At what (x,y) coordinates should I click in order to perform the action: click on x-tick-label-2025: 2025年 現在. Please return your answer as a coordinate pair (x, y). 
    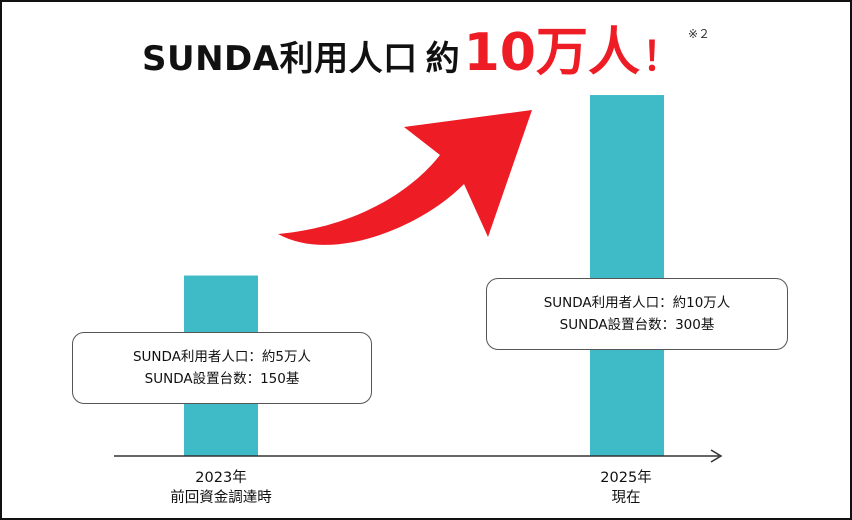
    Looking at the image, I should click on (626, 488).